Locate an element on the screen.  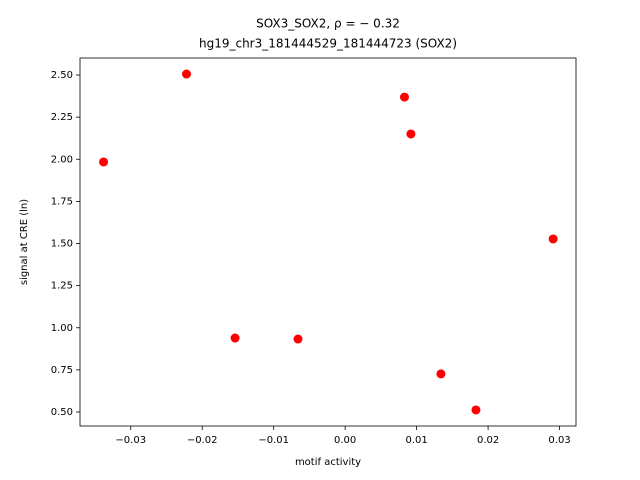
x-tick-label: 0.01 is located at coordinates (416, 440).